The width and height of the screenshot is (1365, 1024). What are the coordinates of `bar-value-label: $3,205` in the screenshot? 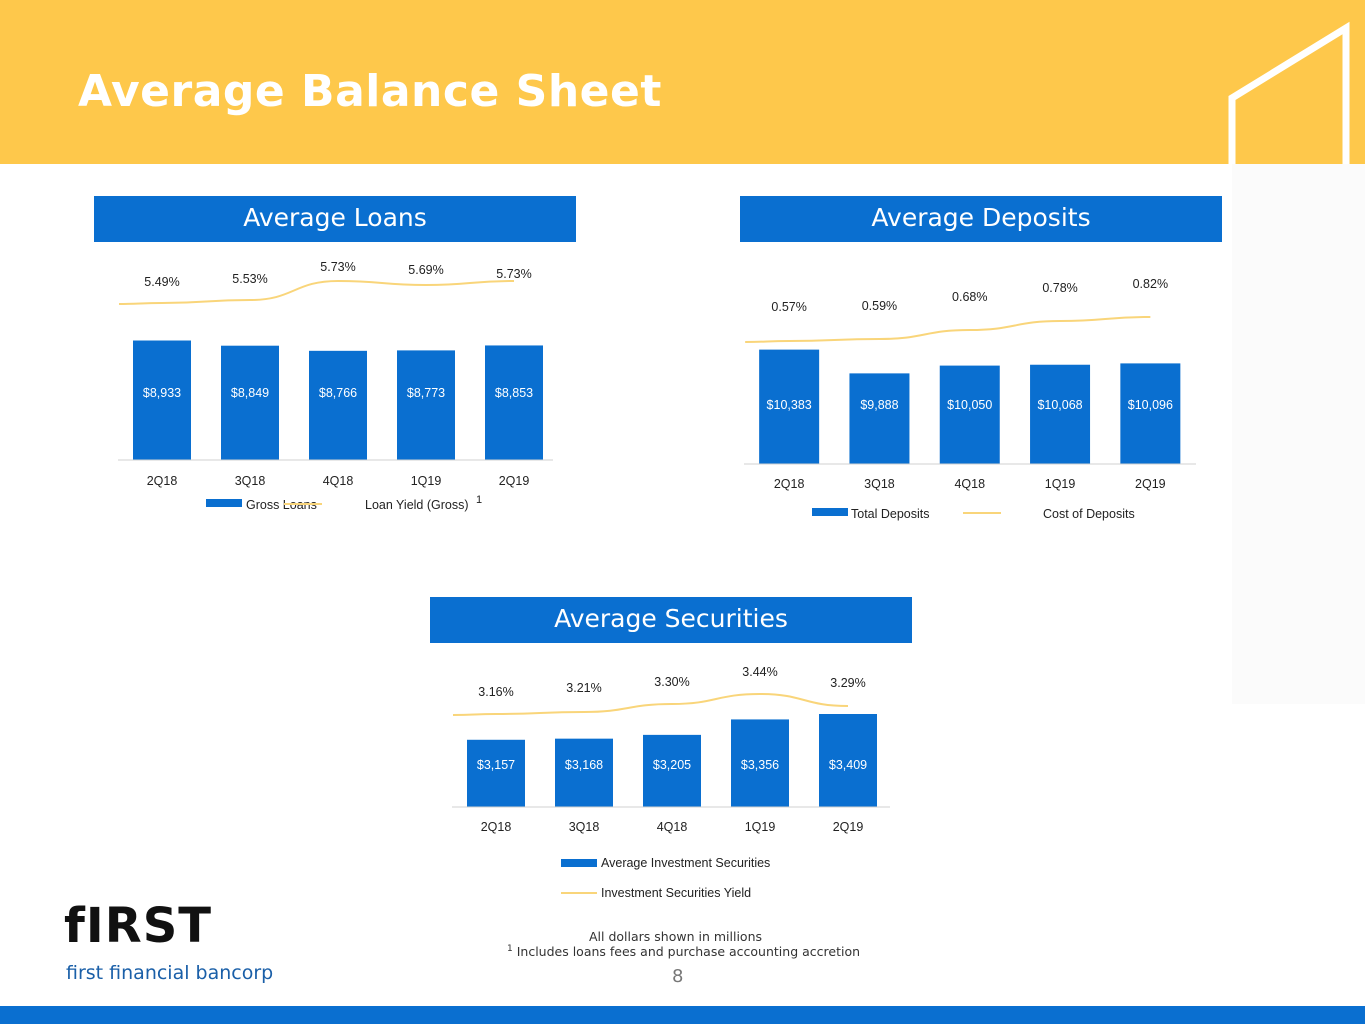 It's located at (672, 765).